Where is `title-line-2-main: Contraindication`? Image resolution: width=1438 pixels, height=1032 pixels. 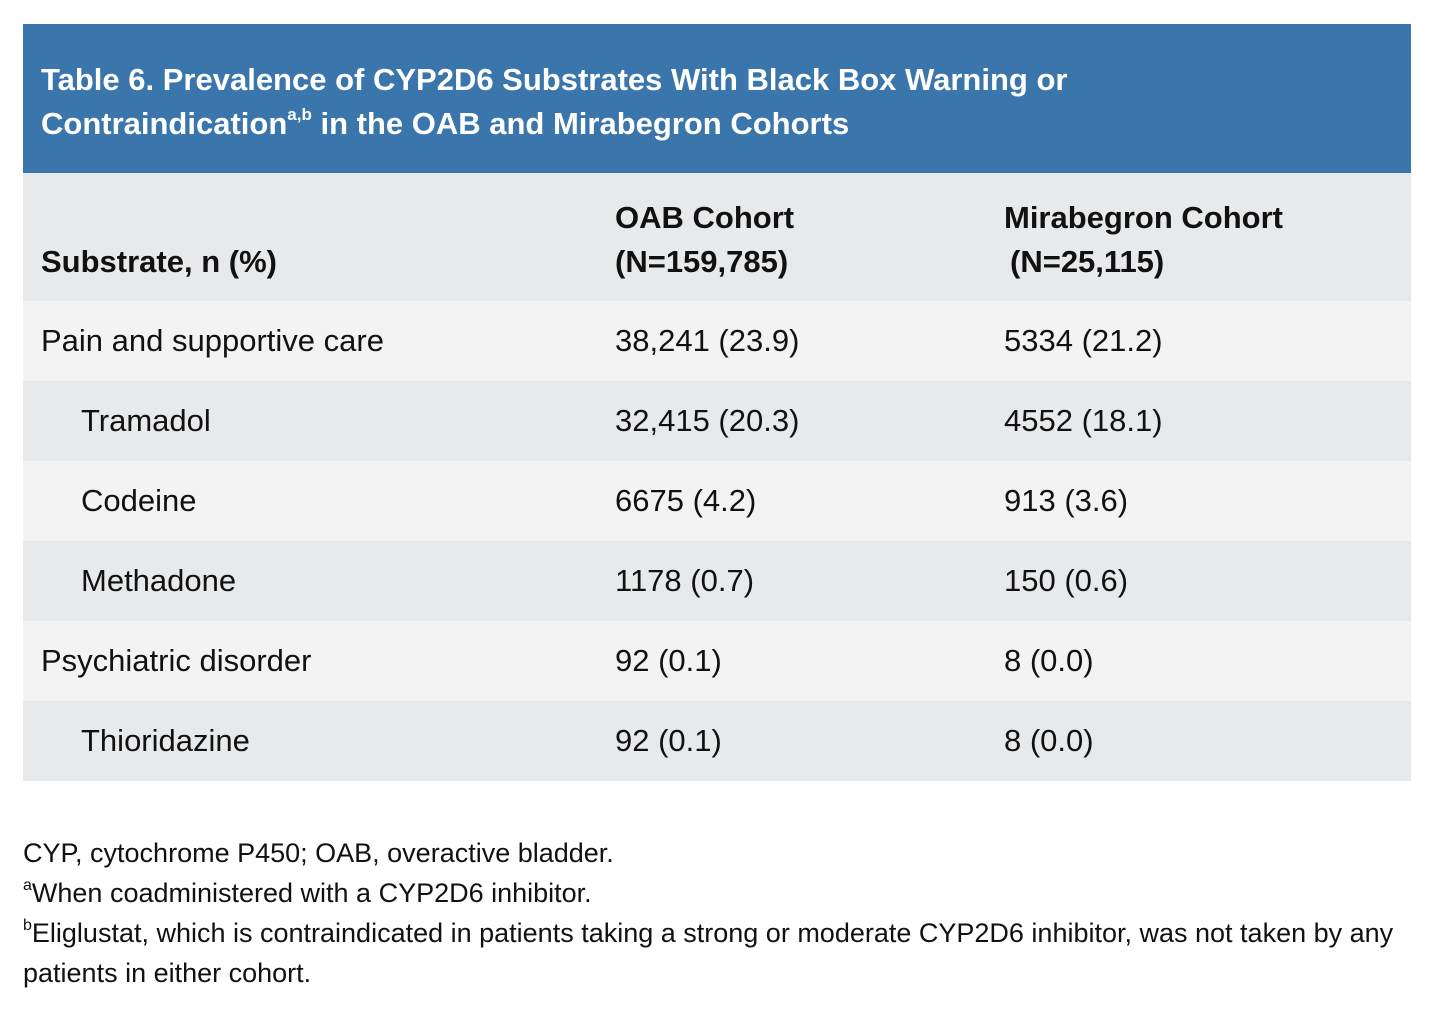 title-line-2-main: Contraindication is located at coordinates (164, 123).